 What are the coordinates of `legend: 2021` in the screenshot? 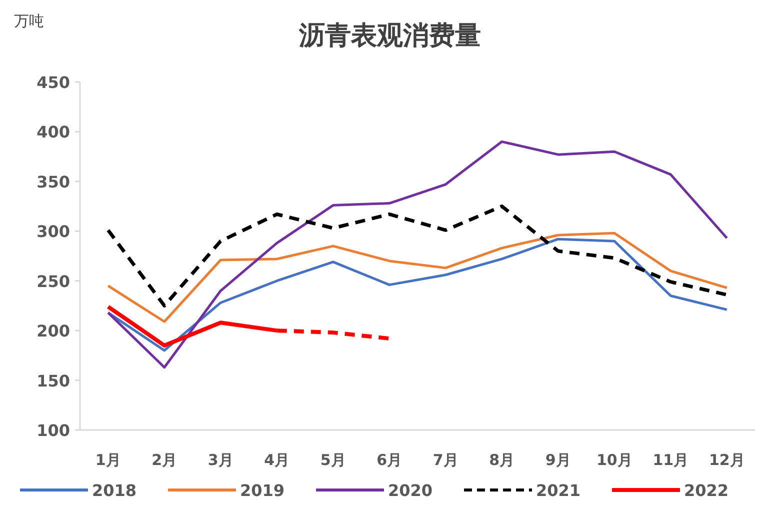 It's located at (558, 490).